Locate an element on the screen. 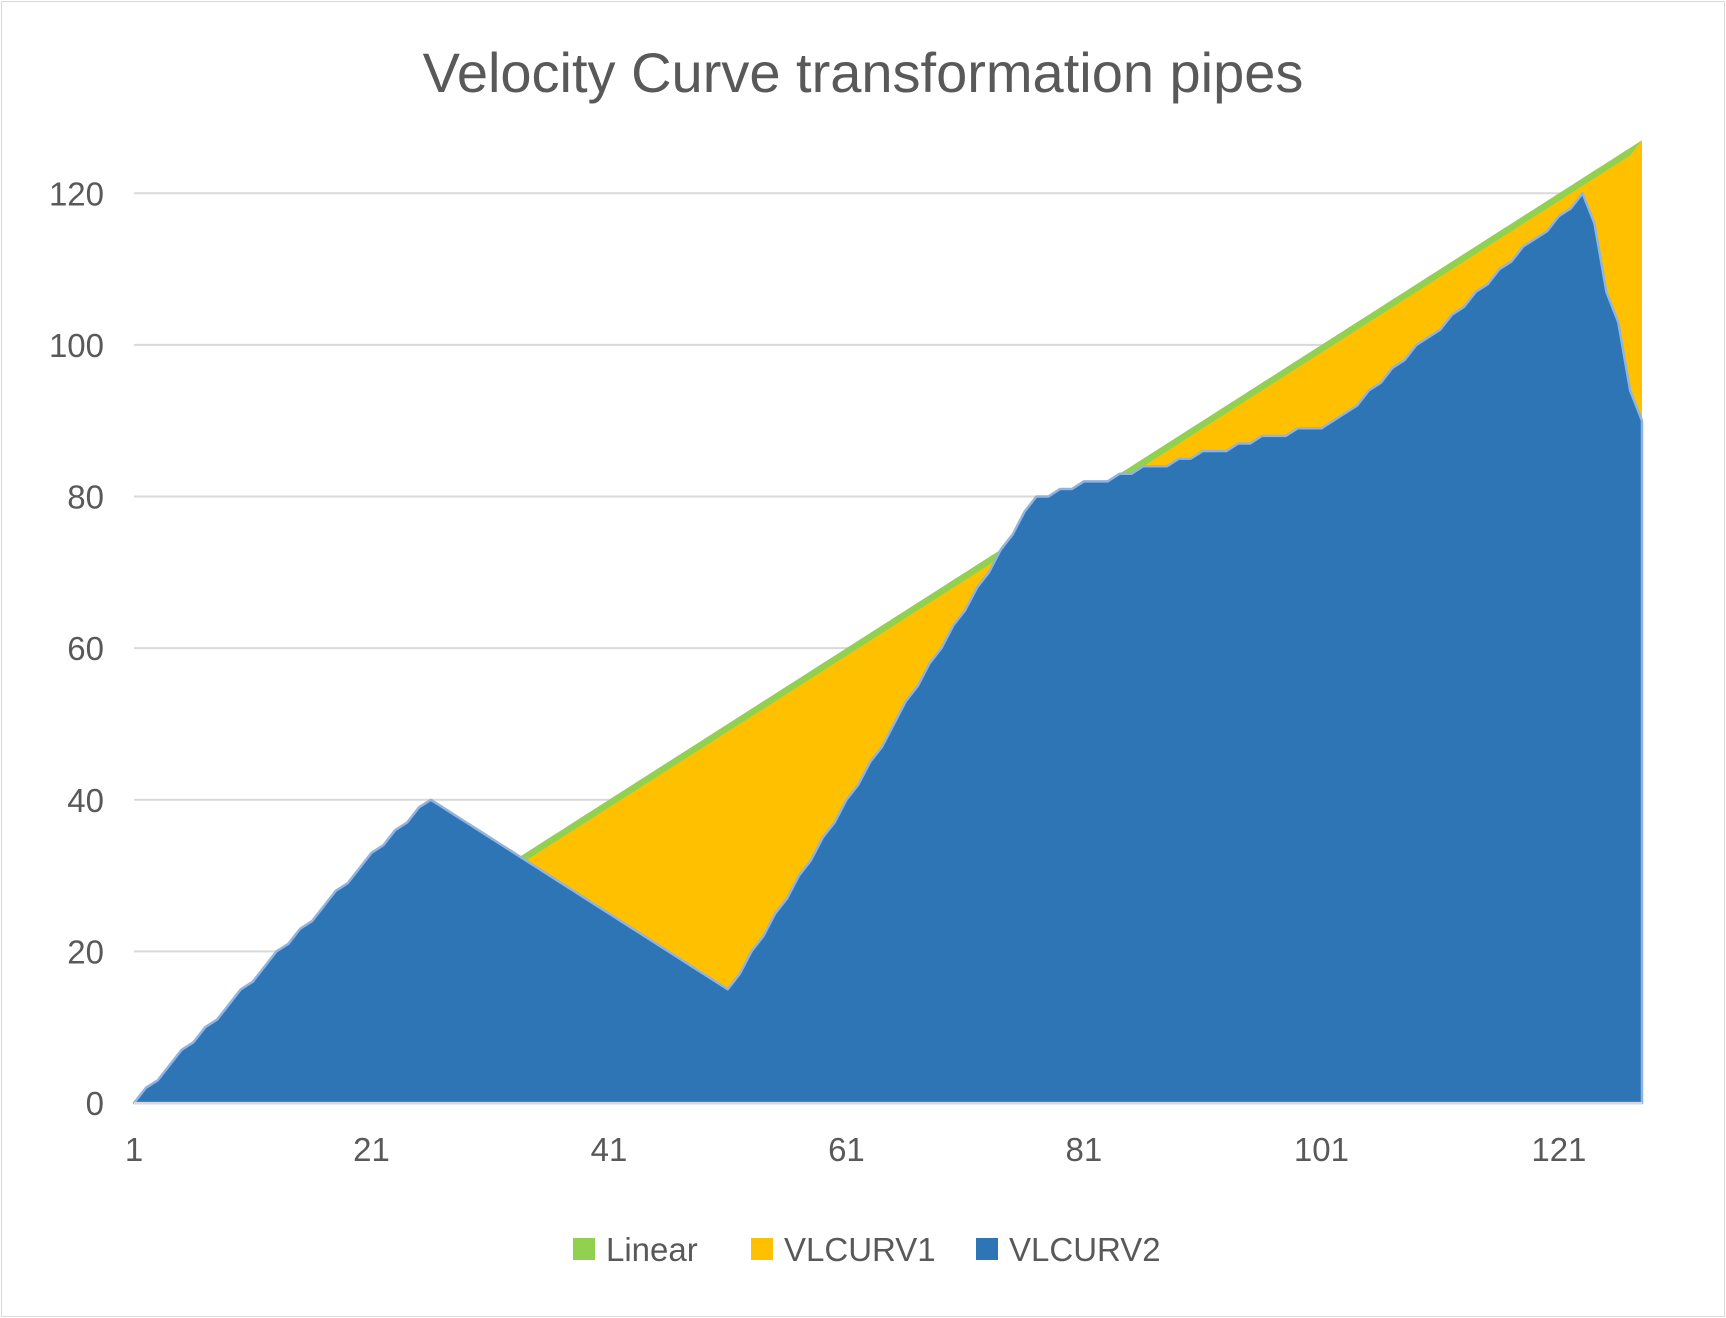 The image size is (1726, 1318). x-tick-label: 61 is located at coordinates (846, 1149).